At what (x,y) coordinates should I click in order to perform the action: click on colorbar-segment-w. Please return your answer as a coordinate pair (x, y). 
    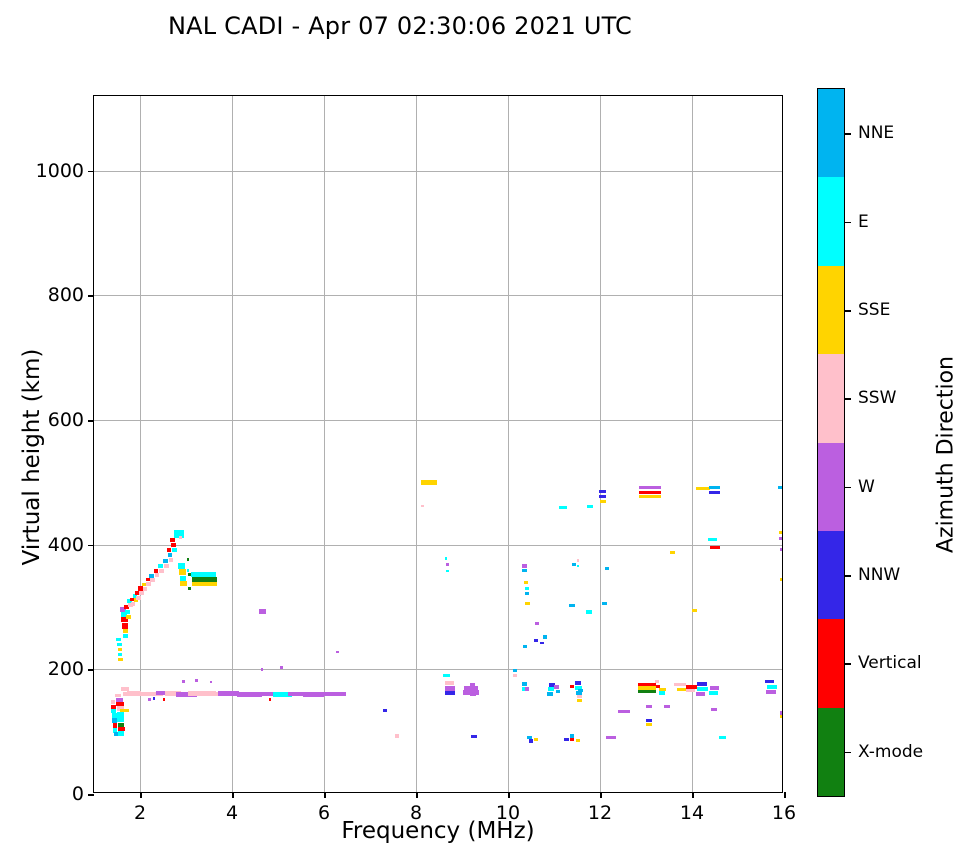
    Looking at the image, I should click on (831, 486).